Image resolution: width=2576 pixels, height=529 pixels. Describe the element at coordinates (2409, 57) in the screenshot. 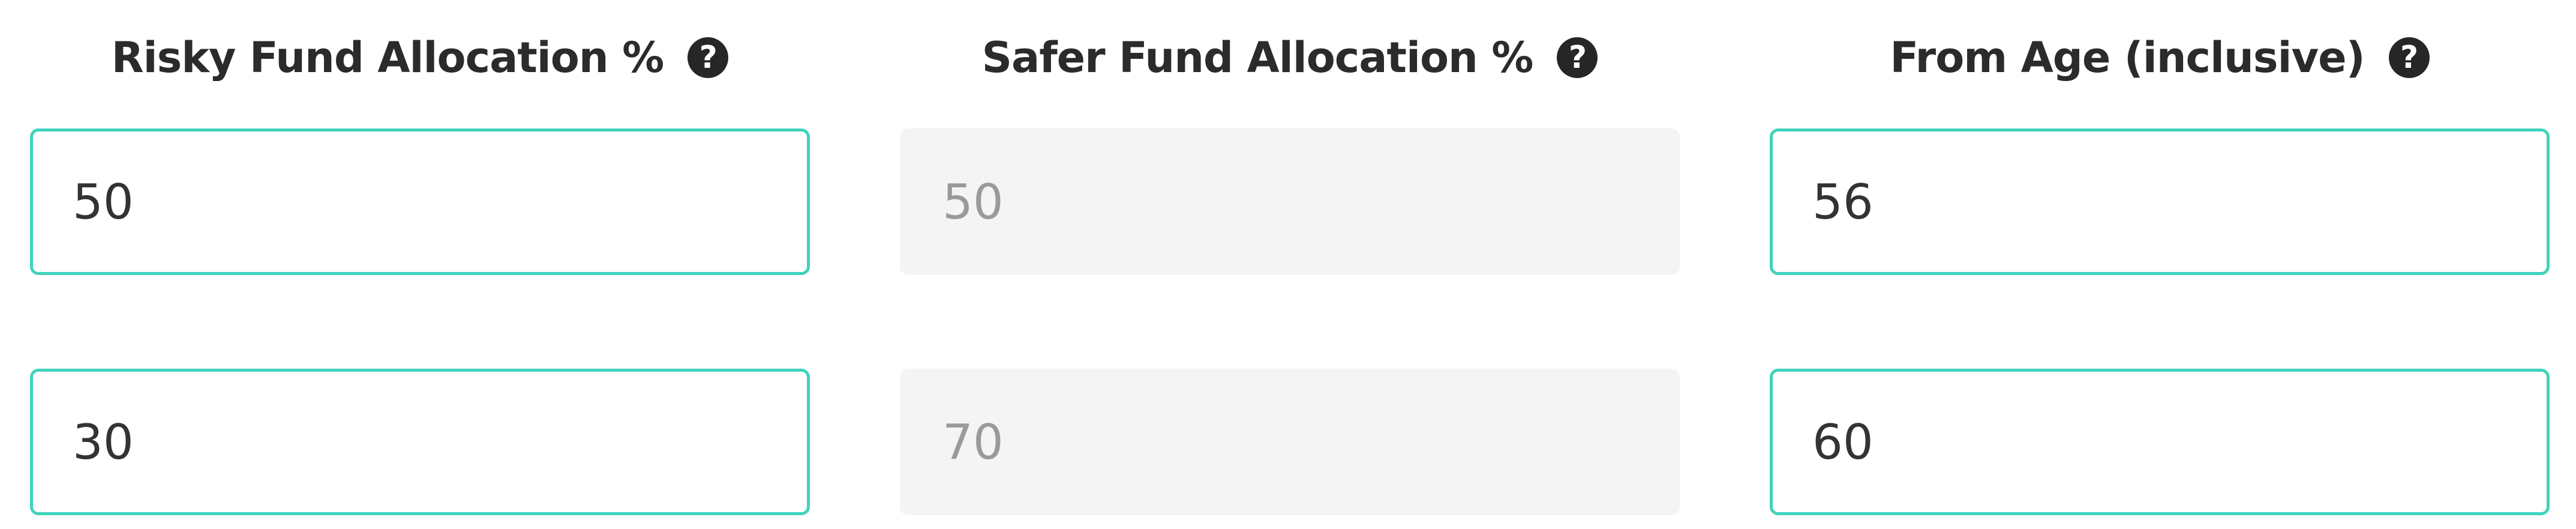

I see `from-age-help-icon: ?` at that location.